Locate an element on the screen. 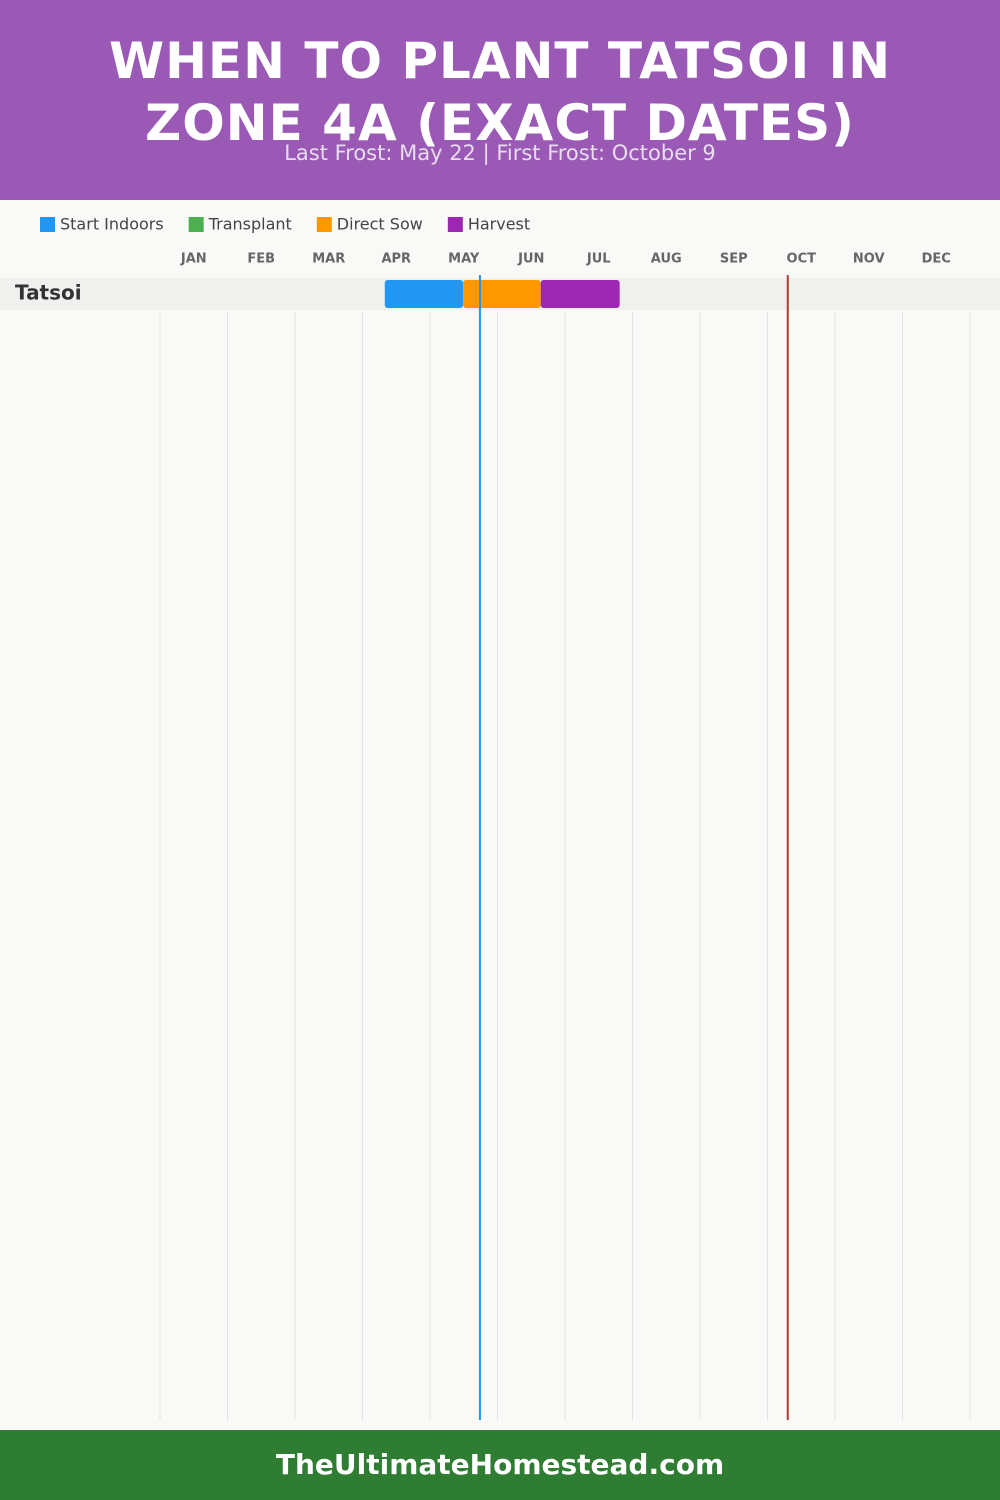 This screenshot has width=1000, height=1500. row-label: Tatsoi is located at coordinates (48, 293).